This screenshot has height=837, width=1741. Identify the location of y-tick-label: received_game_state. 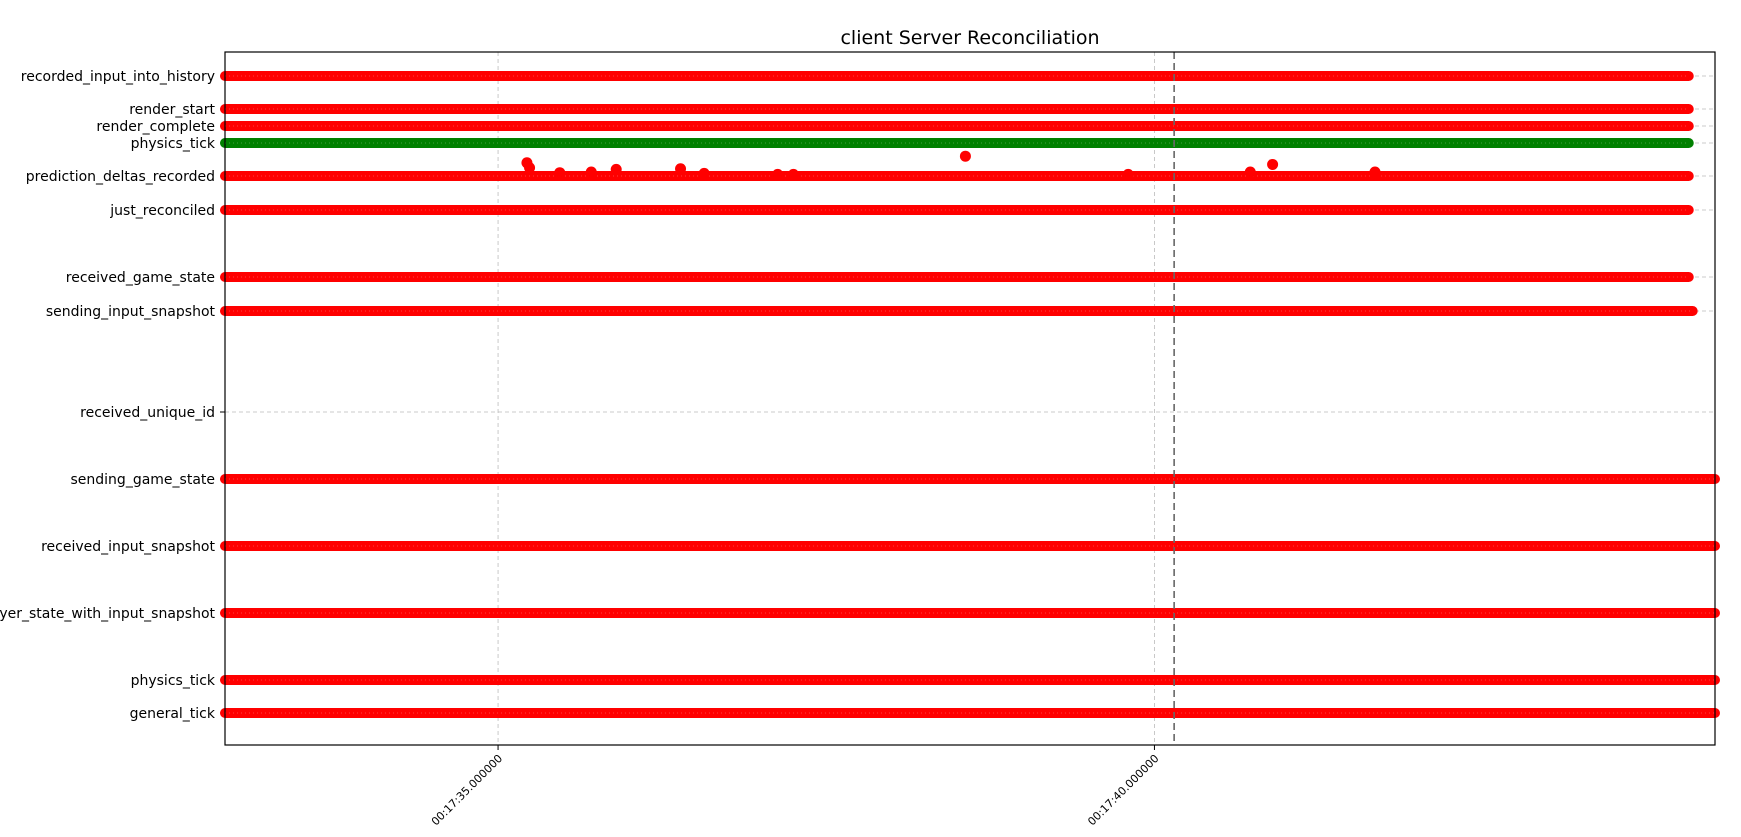
(140, 278).